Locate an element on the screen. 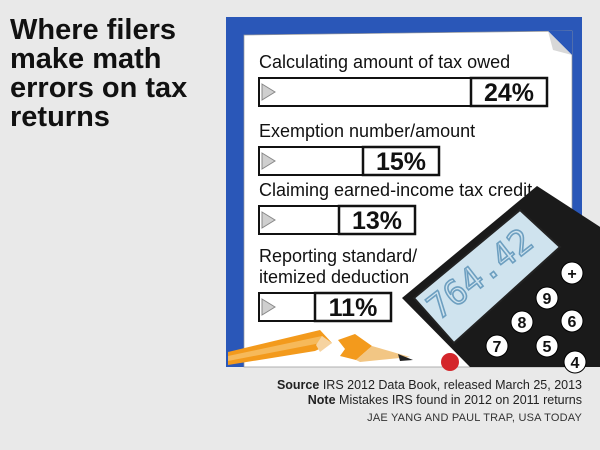  category-label: Claiming earned-income tax credit is located at coordinates (395, 190).